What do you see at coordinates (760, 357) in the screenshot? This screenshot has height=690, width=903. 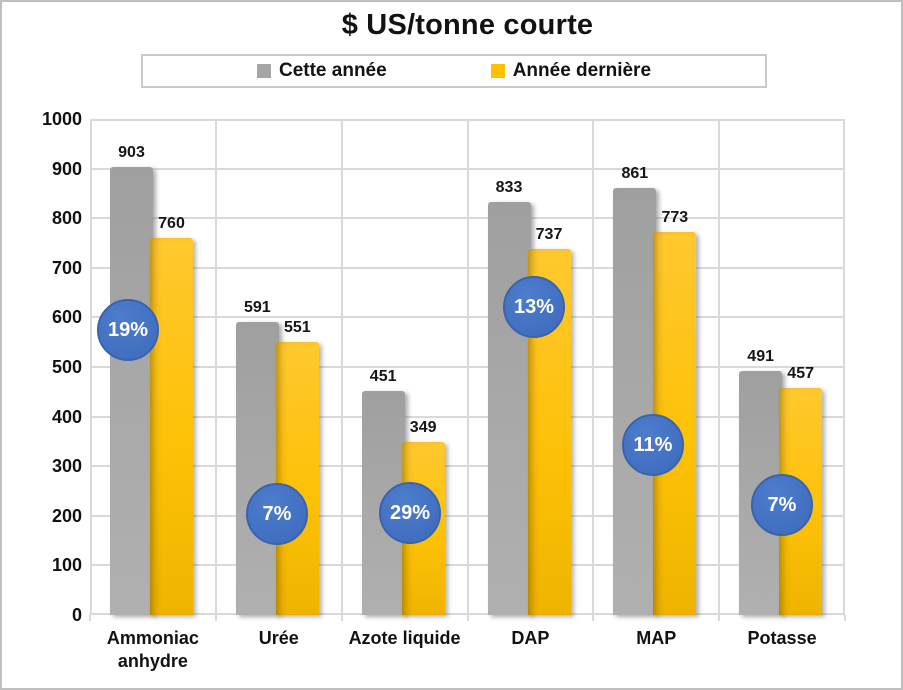 I see `bar-value-label: 491` at bounding box center [760, 357].